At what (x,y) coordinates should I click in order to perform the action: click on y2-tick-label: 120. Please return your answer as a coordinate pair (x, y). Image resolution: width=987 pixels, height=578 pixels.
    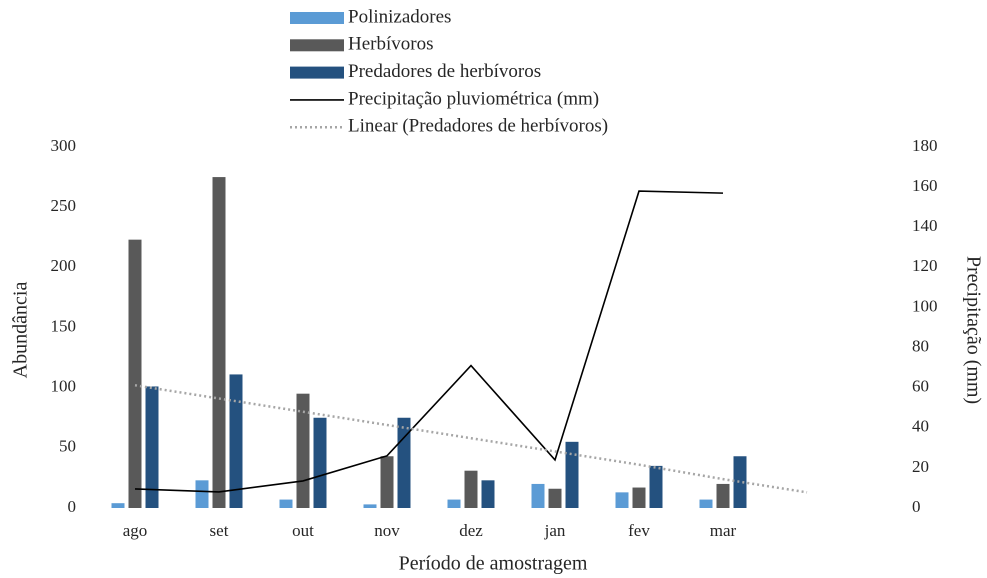
    Looking at the image, I should click on (925, 265).